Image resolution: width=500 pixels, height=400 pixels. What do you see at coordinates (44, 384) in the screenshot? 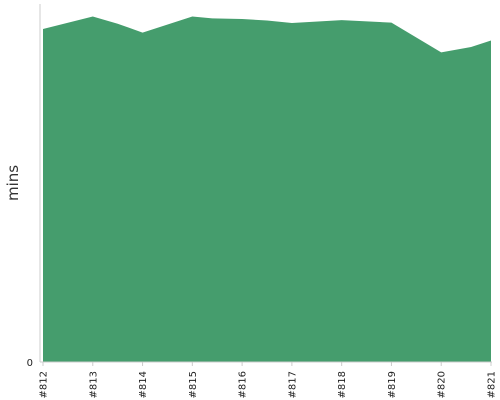
I see `x-tick-label: #812` at bounding box center [44, 384].